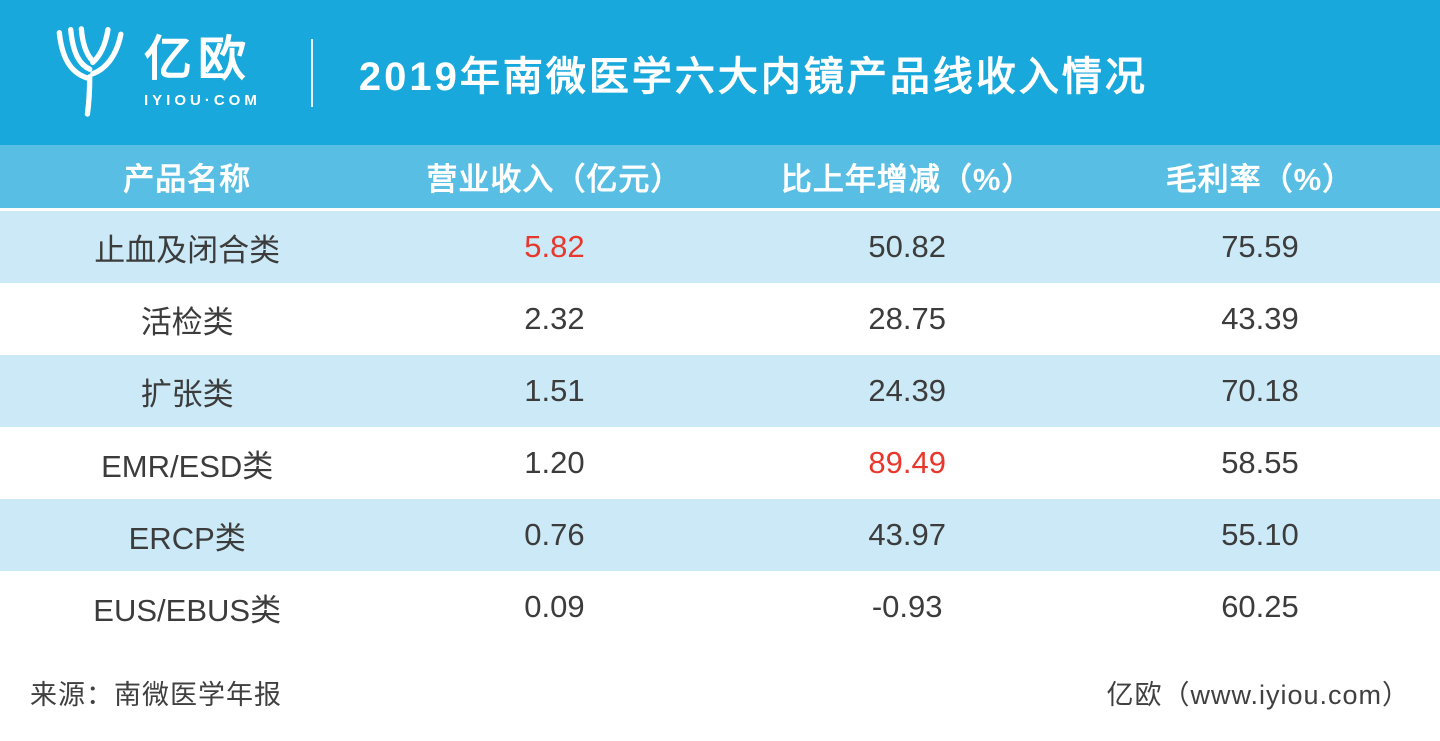  Describe the element at coordinates (1260, 390) in the screenshot. I see `cell-margin: 70.18` at that location.